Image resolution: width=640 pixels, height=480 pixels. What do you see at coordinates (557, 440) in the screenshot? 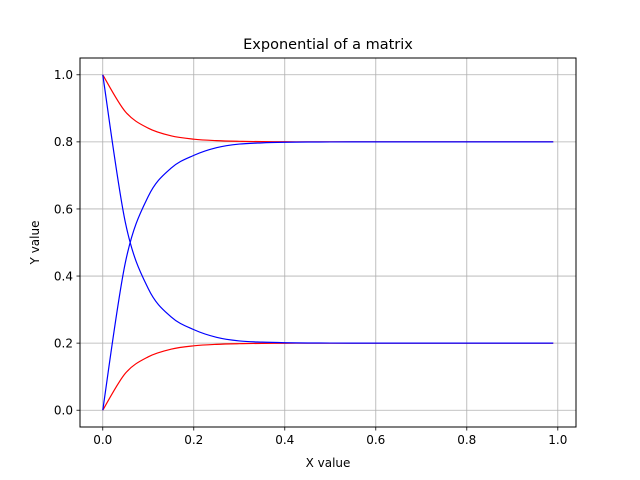
I see `x-tick-label: 1.0` at bounding box center [557, 440].